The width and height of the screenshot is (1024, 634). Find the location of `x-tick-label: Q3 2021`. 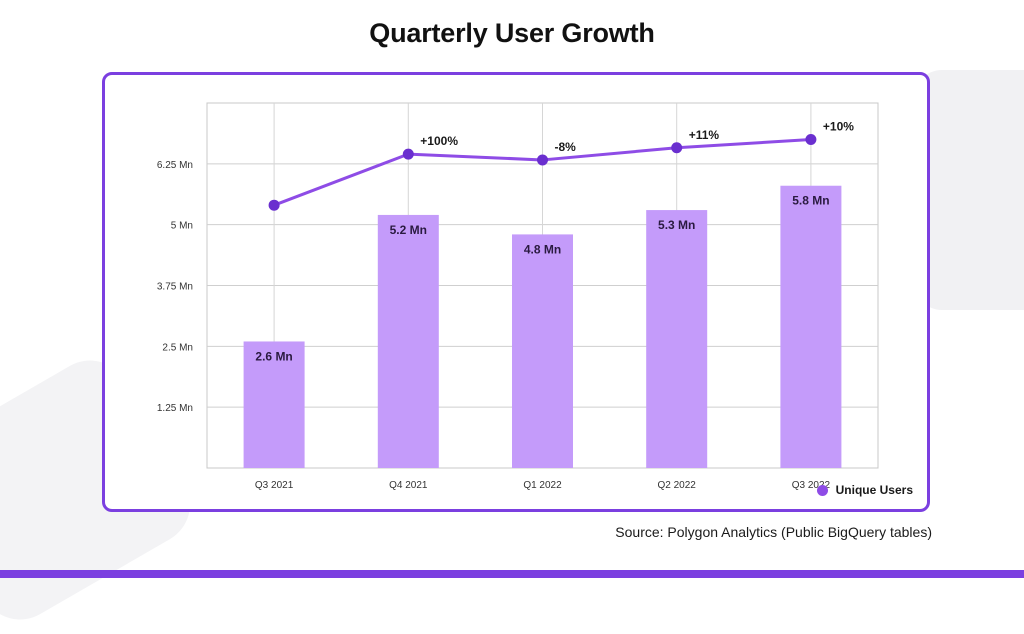

x-tick-label: Q3 2021 is located at coordinates (274, 485).